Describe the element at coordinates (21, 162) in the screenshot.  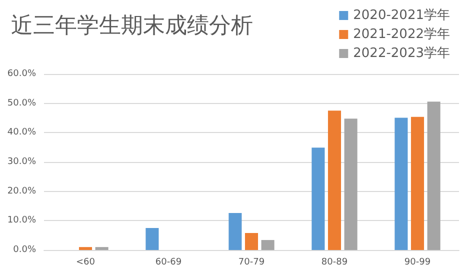
I see `y-tick-label: 30.0%` at that location.